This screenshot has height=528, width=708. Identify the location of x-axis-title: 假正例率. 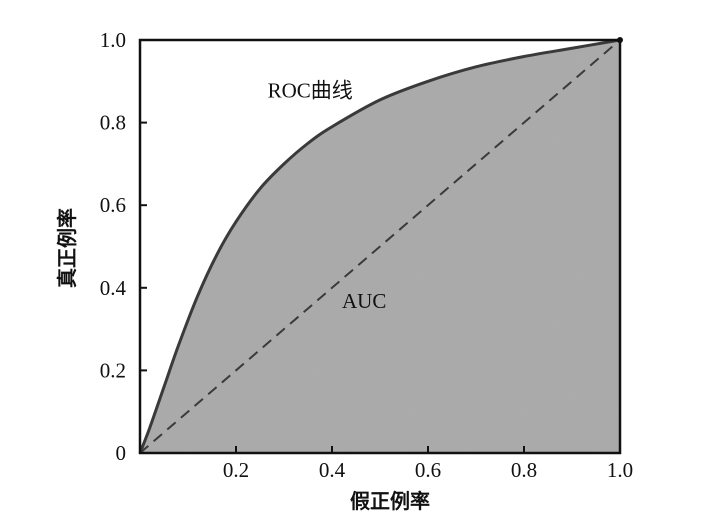
(390, 501).